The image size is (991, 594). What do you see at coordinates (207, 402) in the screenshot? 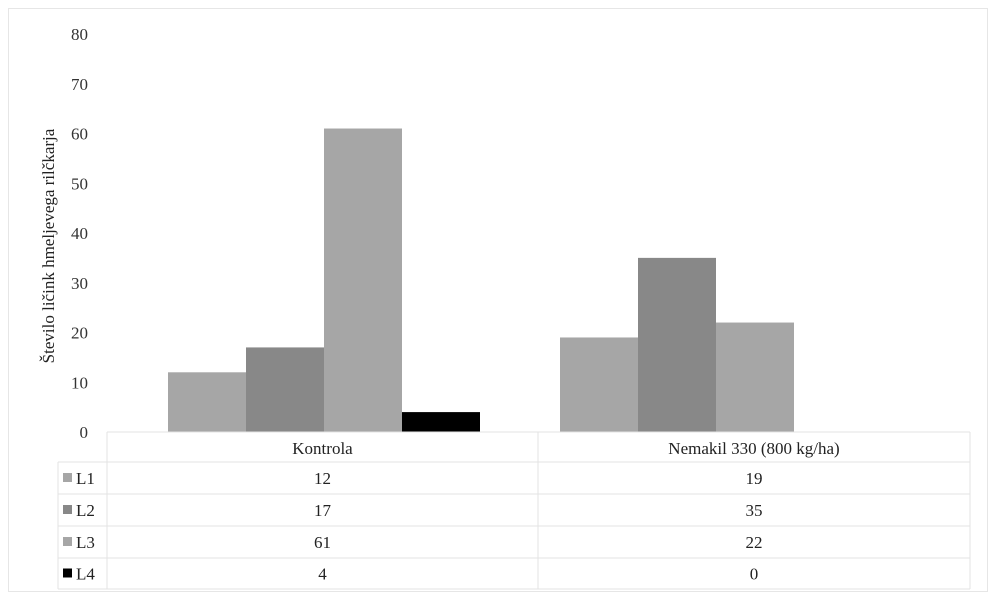
I see `bar-l1-kontrola` at bounding box center [207, 402].